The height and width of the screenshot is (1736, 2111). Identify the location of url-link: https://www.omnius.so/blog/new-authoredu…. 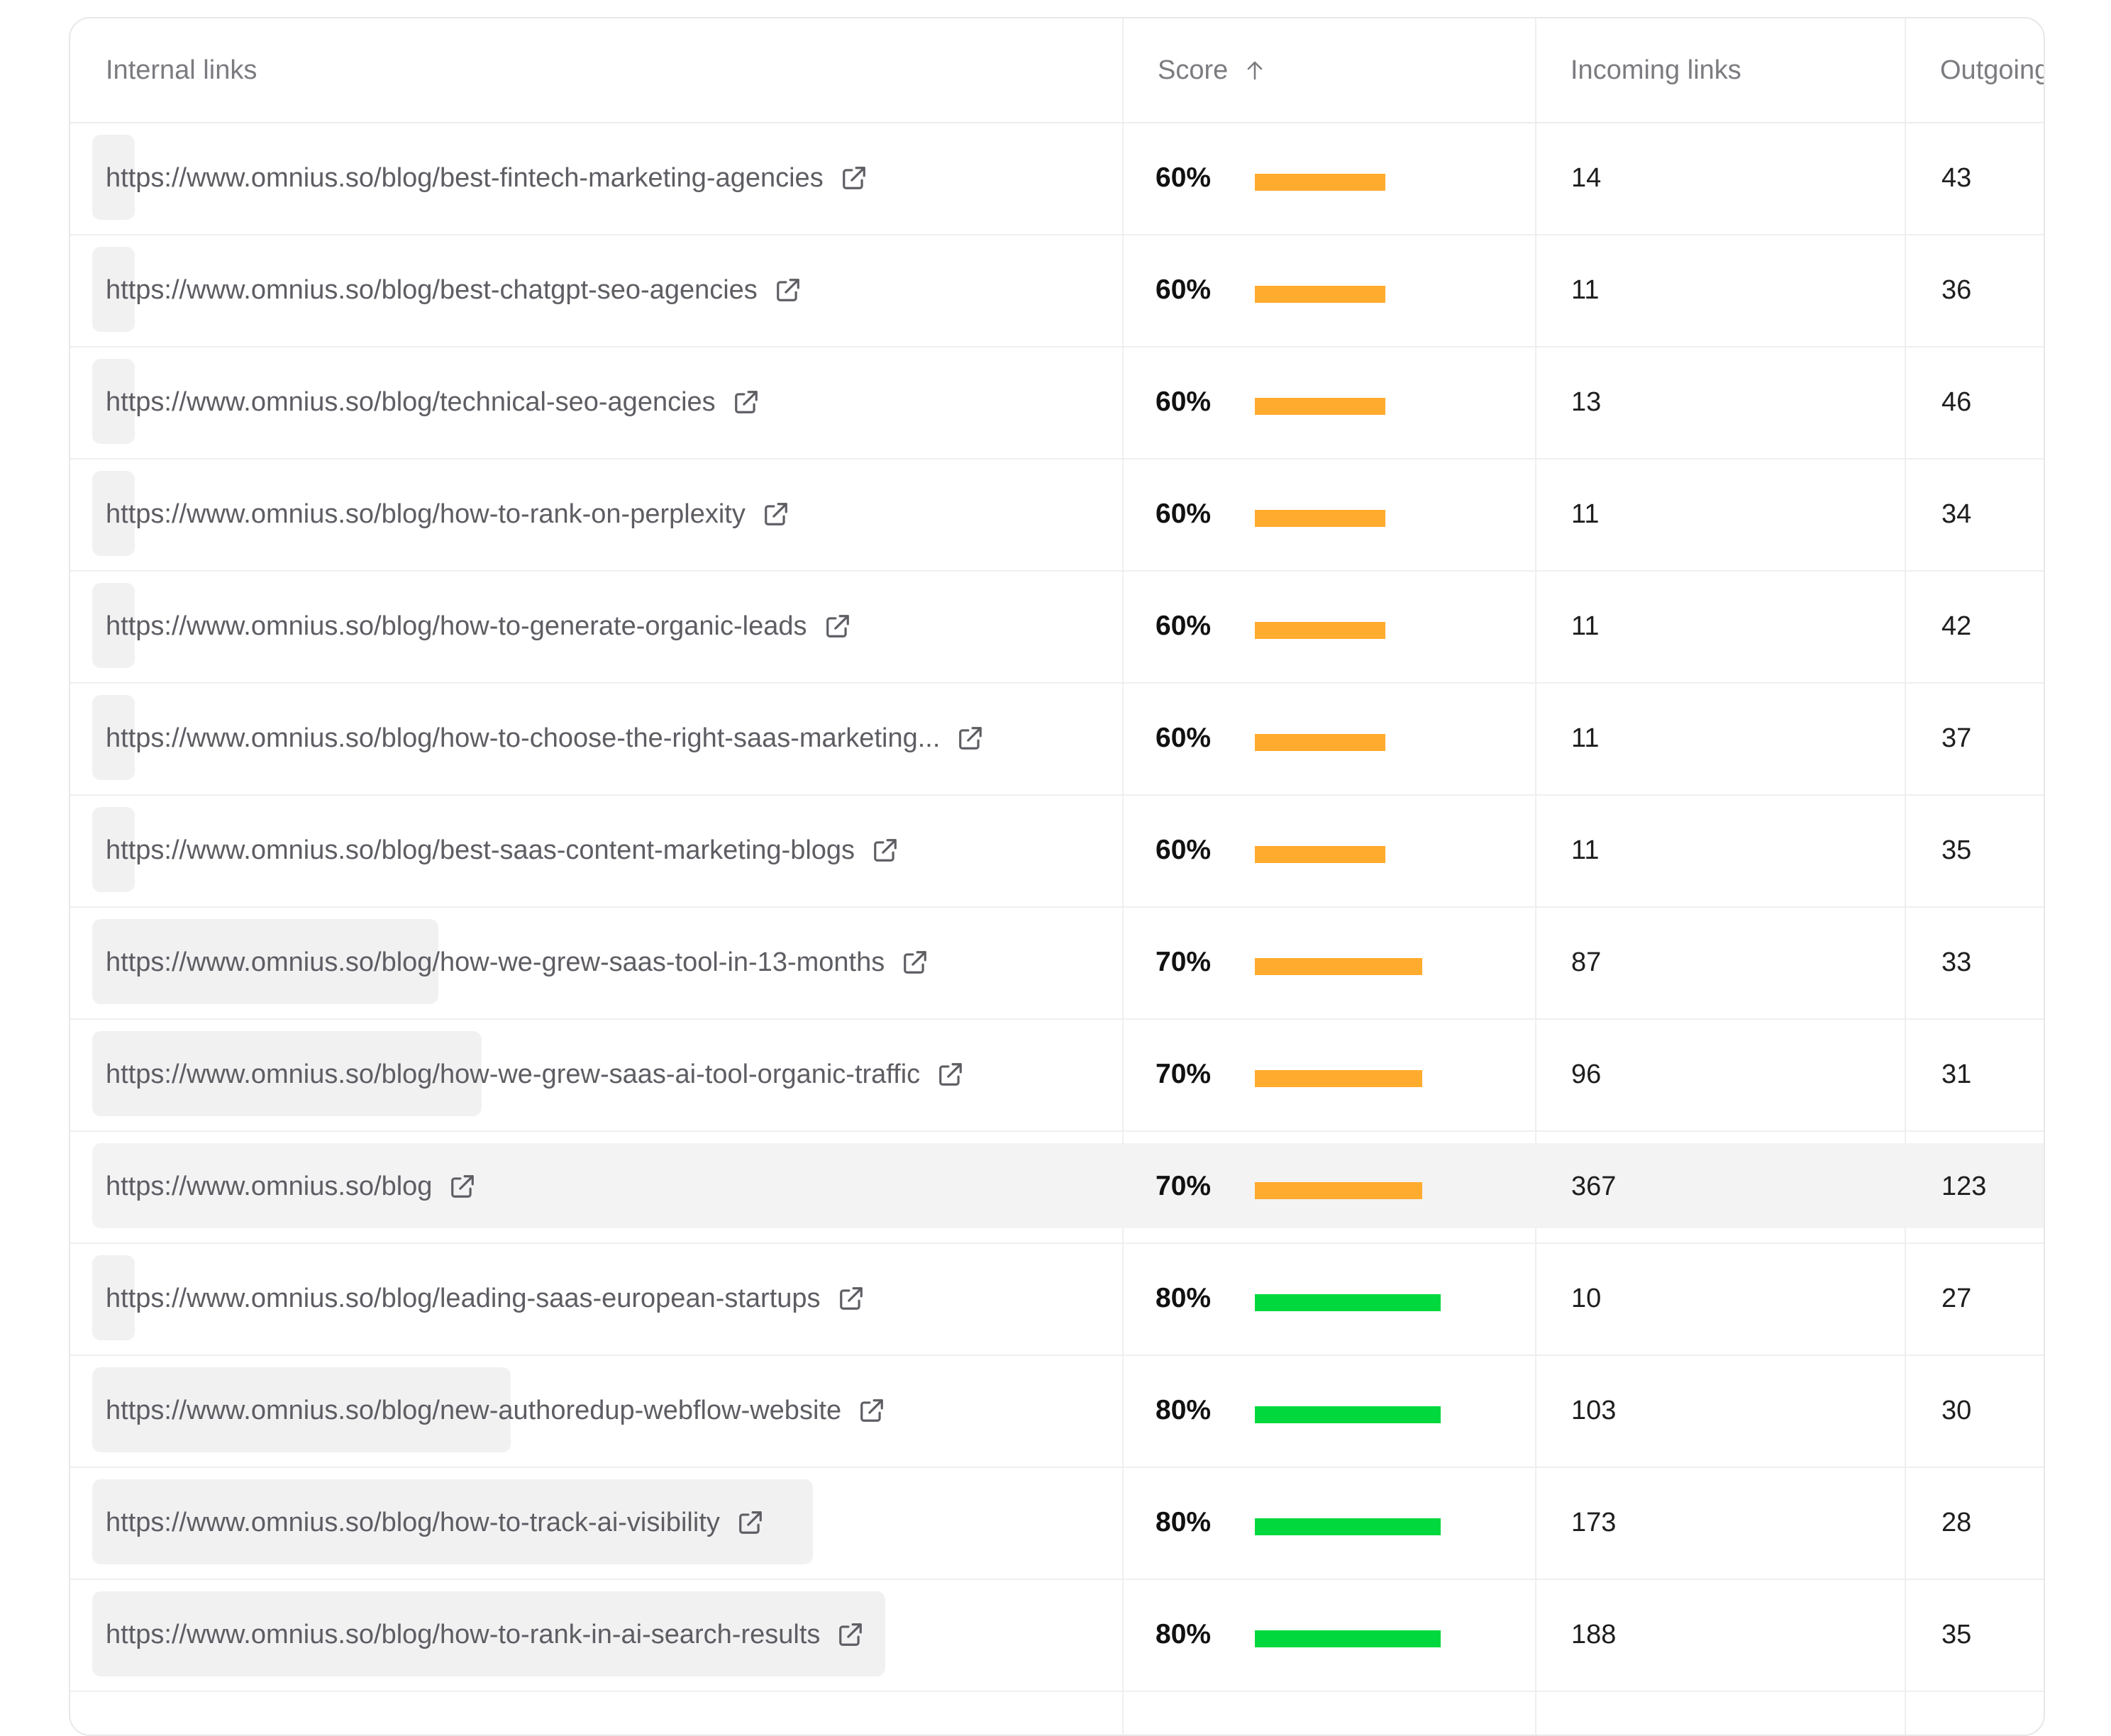
(474, 1410).